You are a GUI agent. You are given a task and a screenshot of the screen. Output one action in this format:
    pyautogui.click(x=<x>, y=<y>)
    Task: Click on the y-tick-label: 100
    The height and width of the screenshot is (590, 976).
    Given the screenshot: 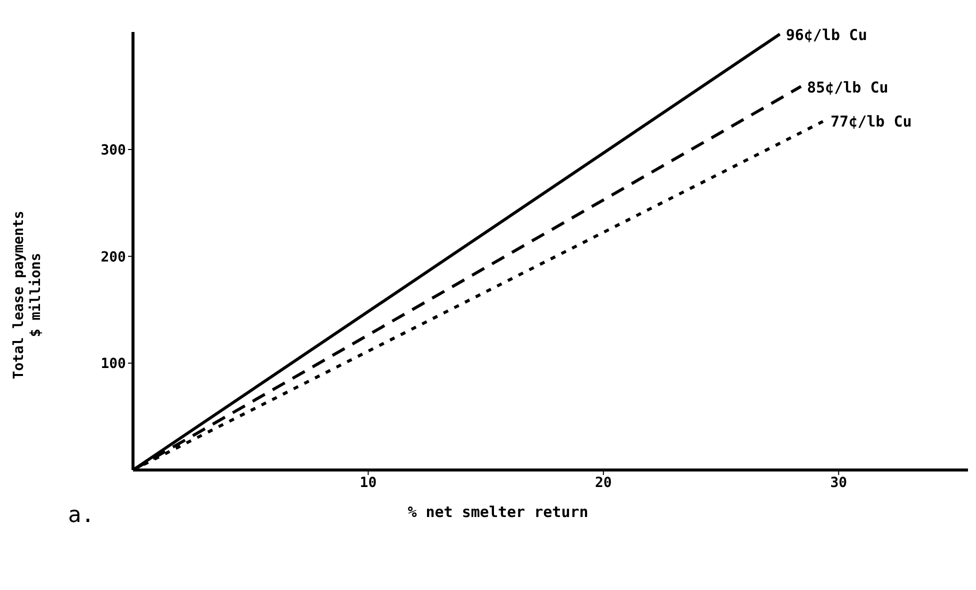 What is the action you would take?
    pyautogui.click(x=113, y=364)
    